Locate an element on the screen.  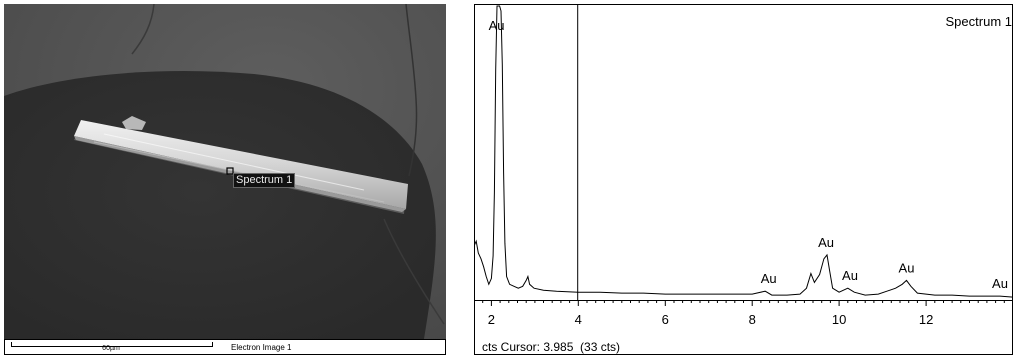
spectrum-spot-label: Spectrum 1 is located at coordinates (264, 180).